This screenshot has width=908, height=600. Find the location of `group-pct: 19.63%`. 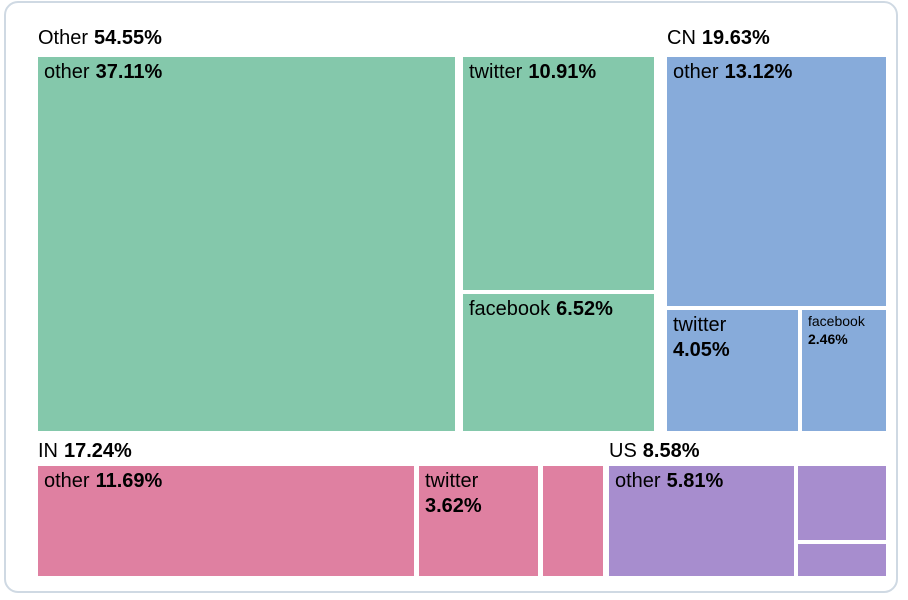

group-pct: 19.63% is located at coordinates (735, 38).